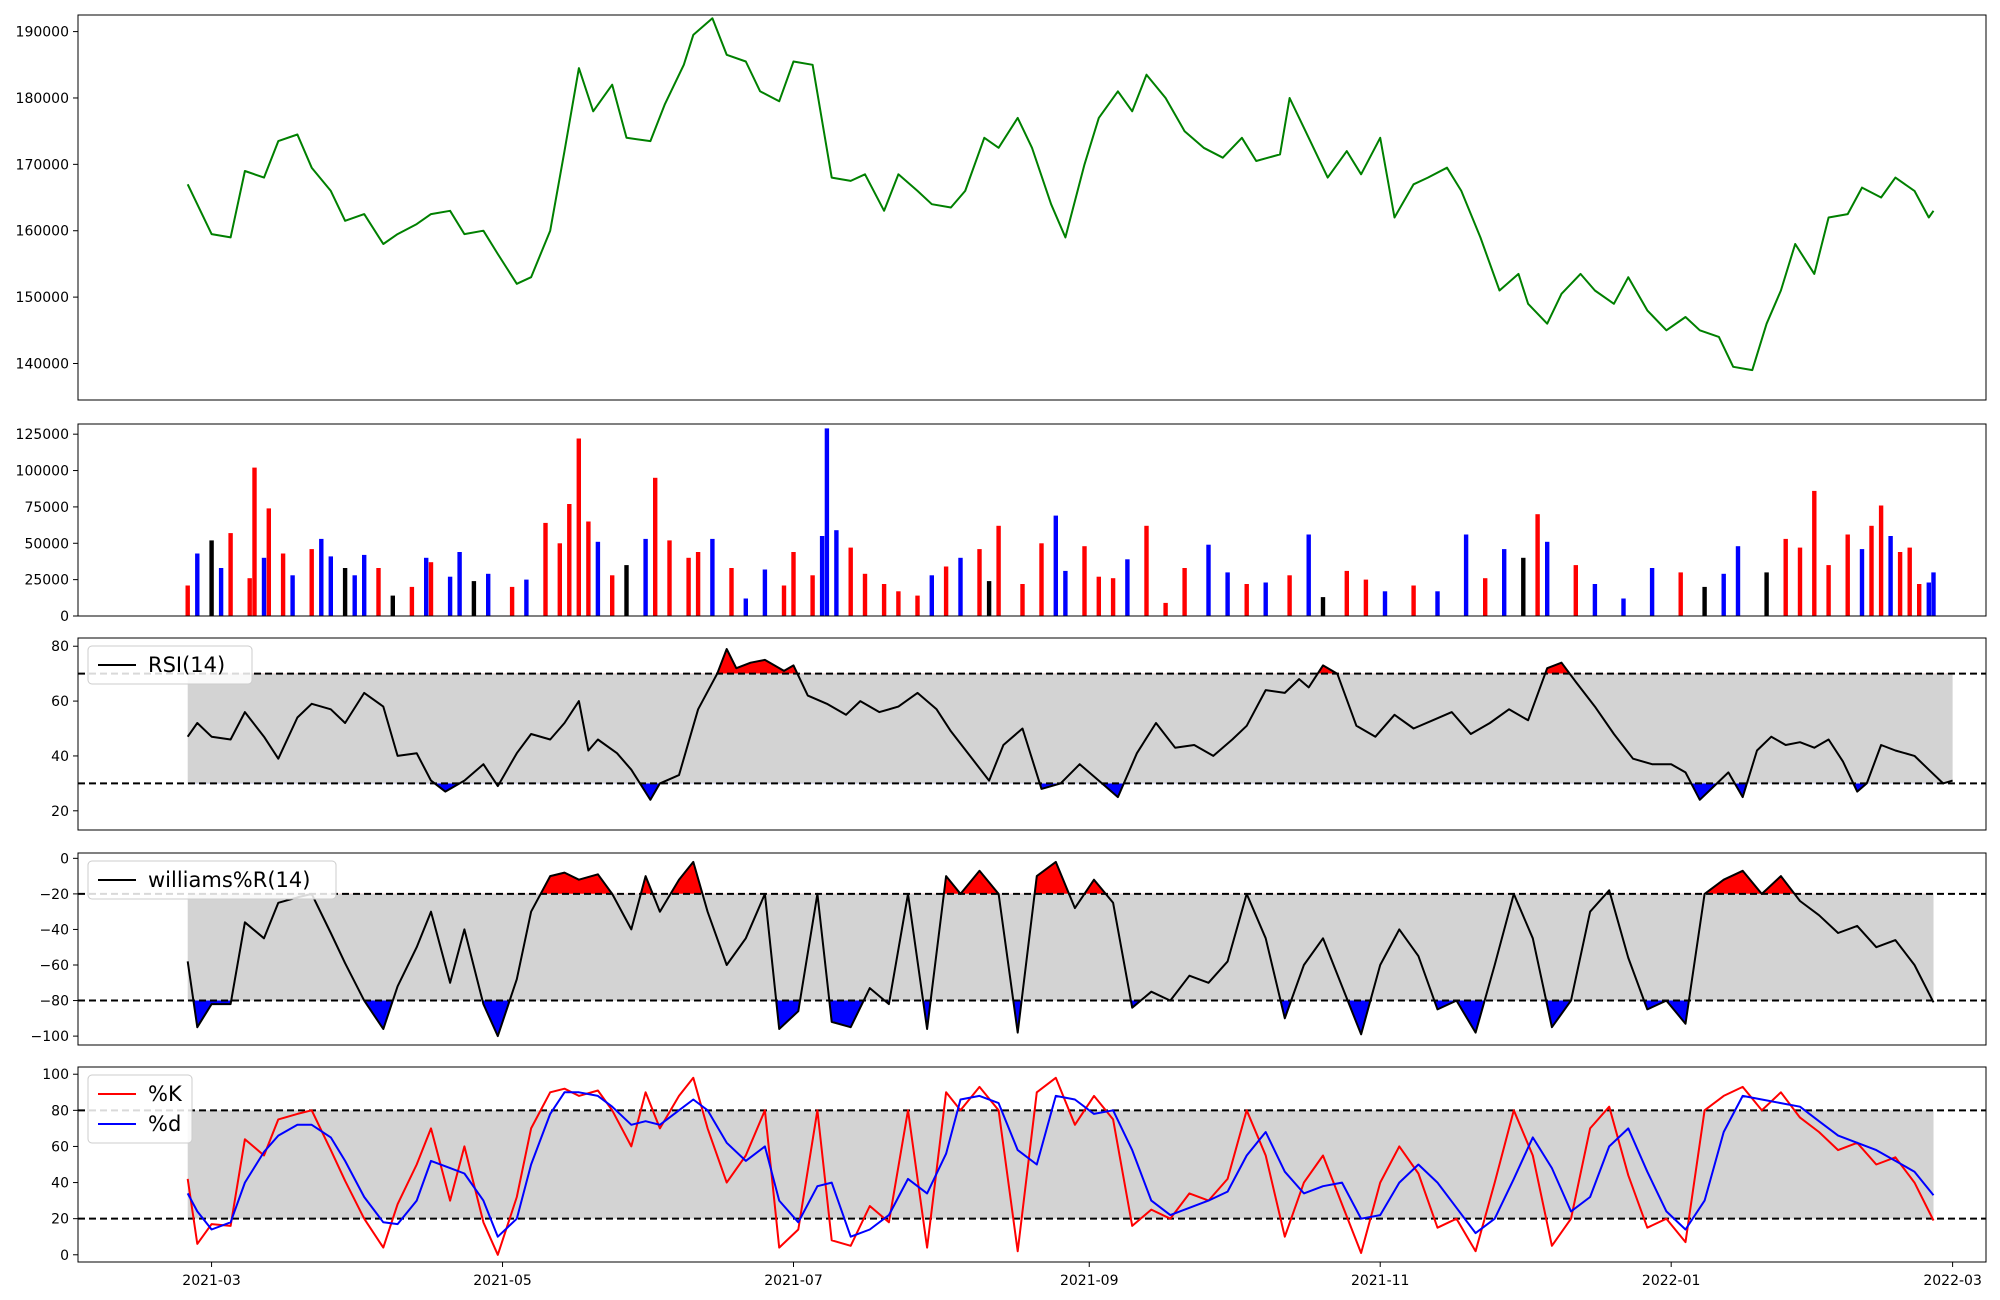  Describe the element at coordinates (42, 165) in the screenshot. I see `y-tick-label: 170000` at that location.